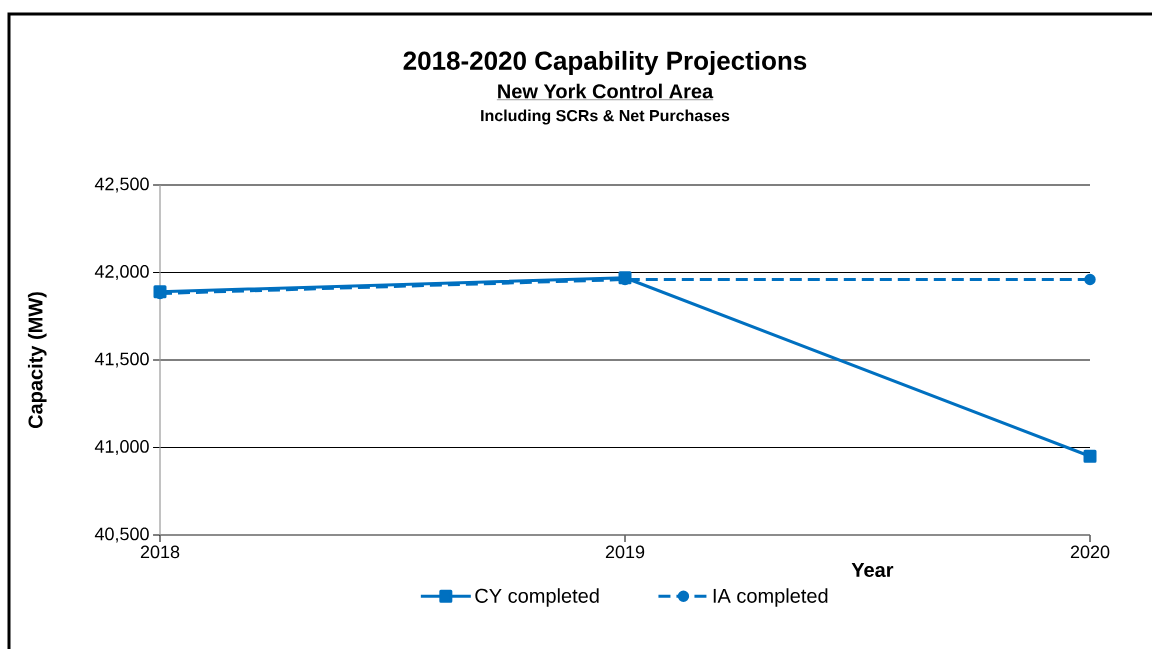  I want to click on y-tick-label: 41,500, so click(121, 360).